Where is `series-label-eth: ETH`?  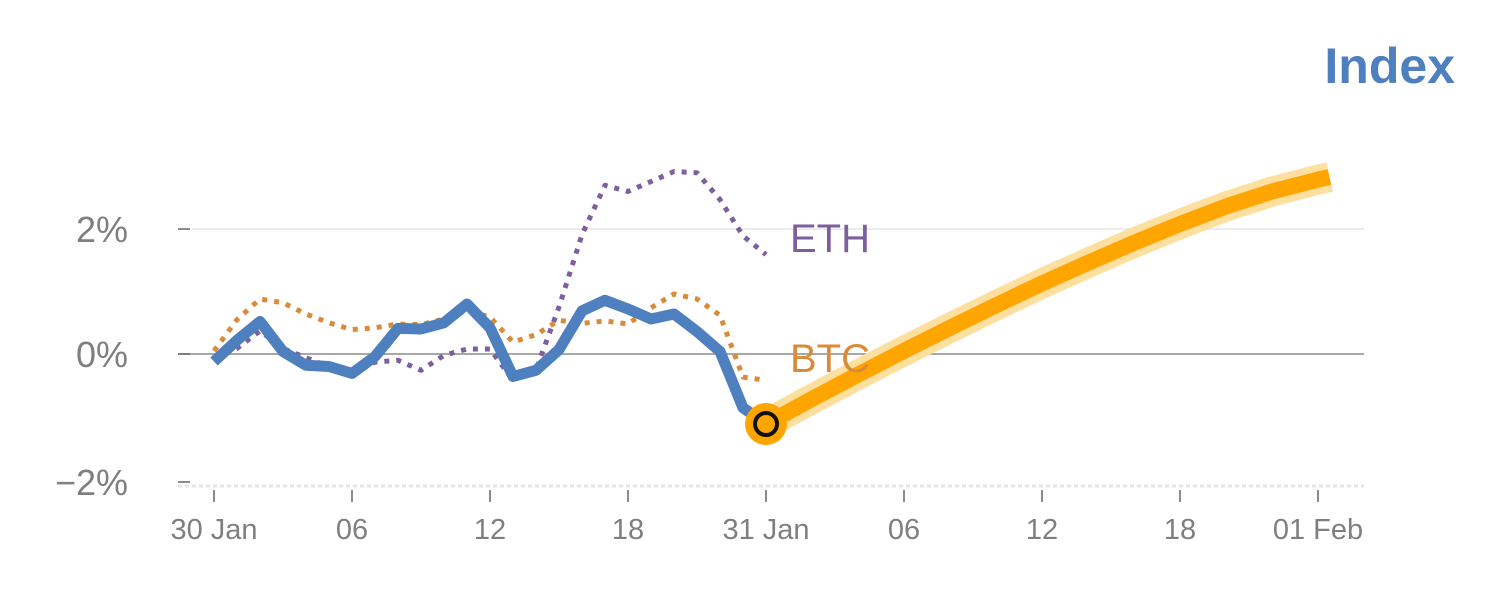
series-label-eth: ETH is located at coordinates (830, 239).